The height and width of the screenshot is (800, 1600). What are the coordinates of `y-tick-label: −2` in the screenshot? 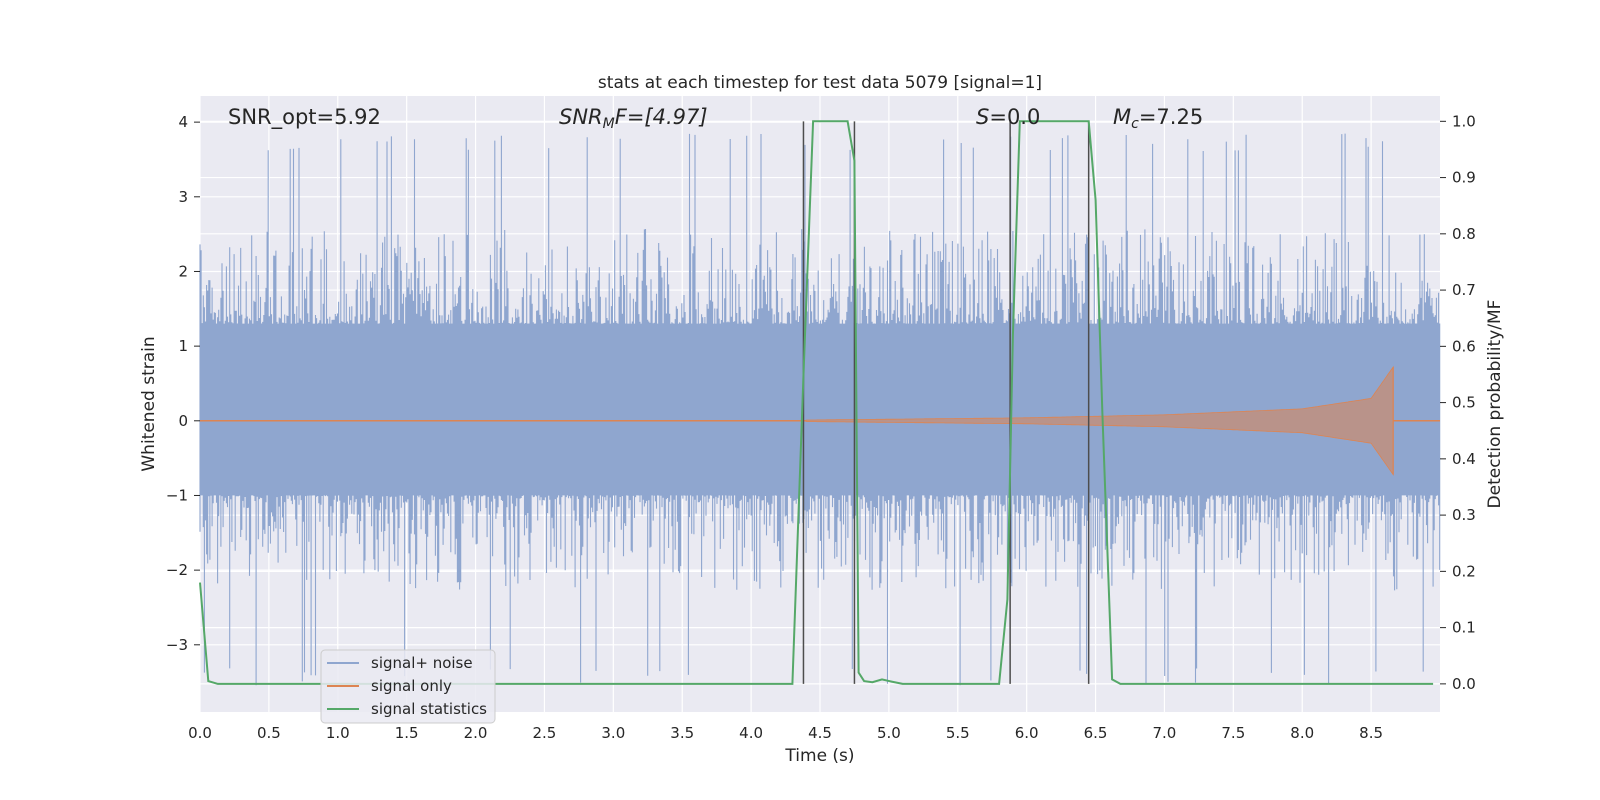 It's located at (177, 570).